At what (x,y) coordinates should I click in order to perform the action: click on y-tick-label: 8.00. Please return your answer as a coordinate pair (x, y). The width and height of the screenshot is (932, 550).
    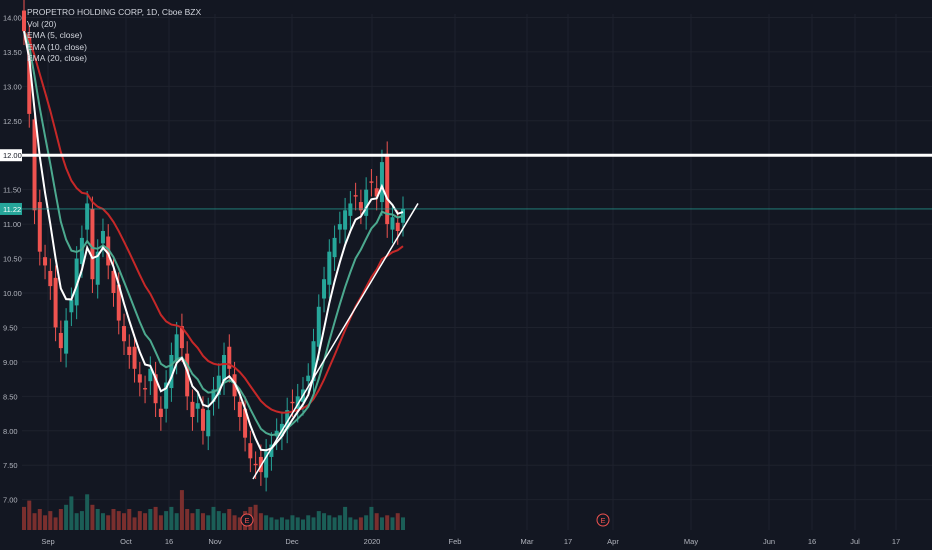
    Looking at the image, I should click on (10, 431).